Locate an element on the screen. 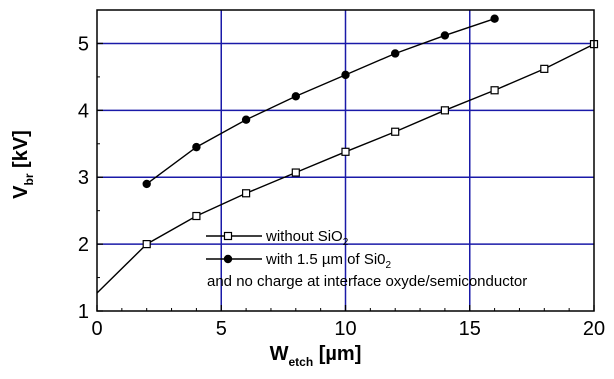 The height and width of the screenshot is (379, 614). y-tick-label: 1 is located at coordinates (83, 312).